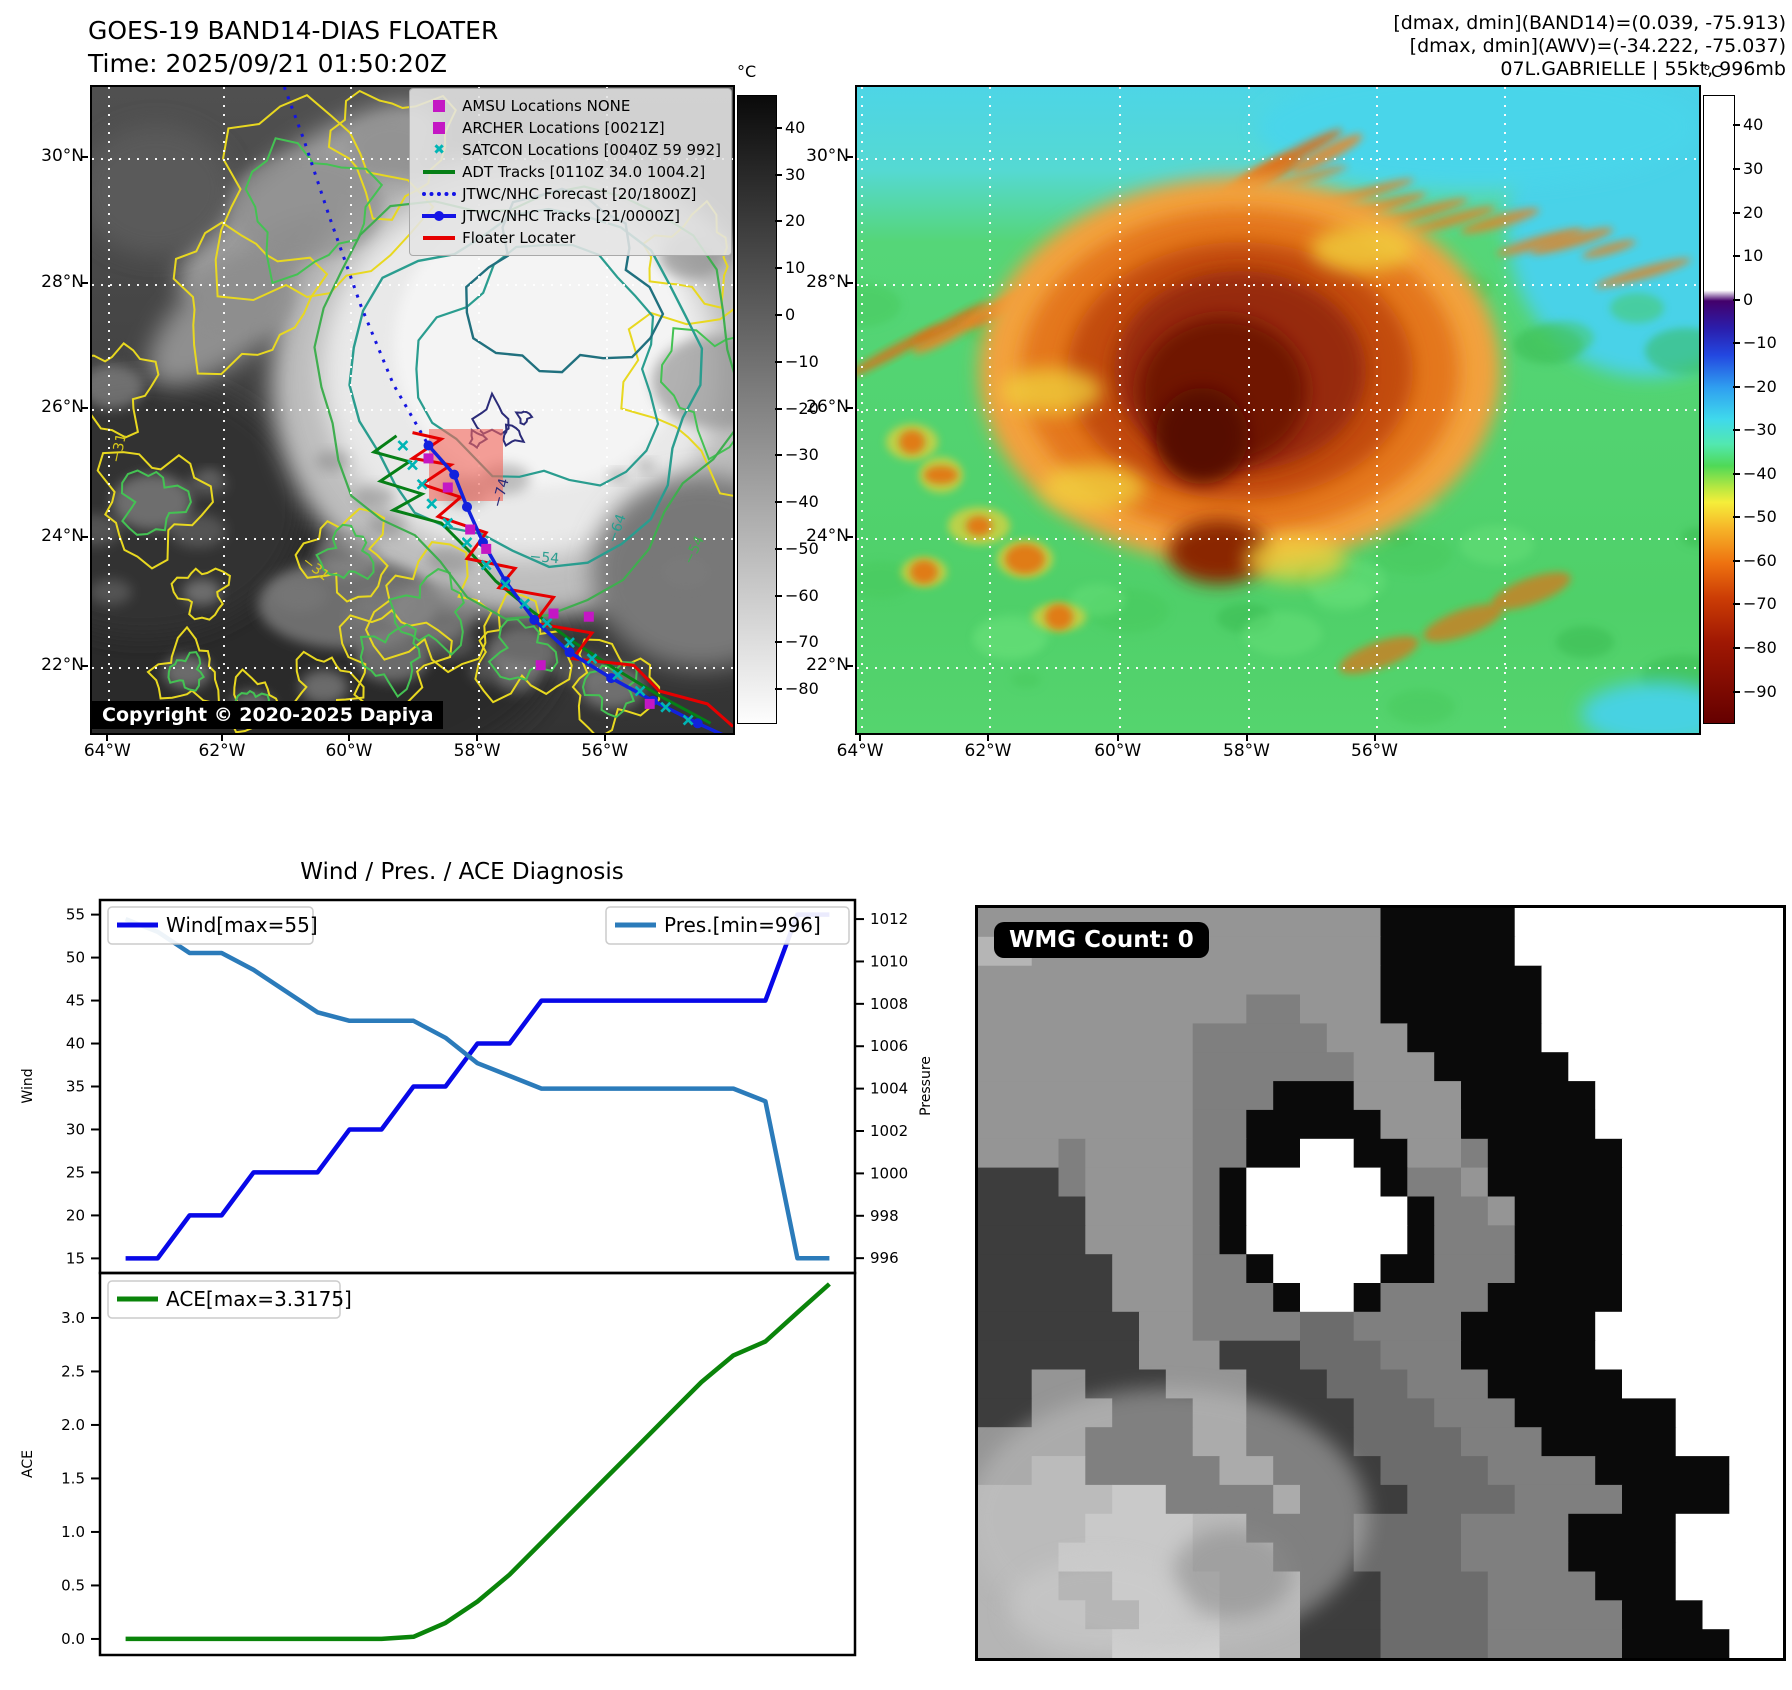 Image resolution: width=1792 pixels, height=1690 pixels. I want to click on awv-colorbar-tick-label: 10, so click(1753, 256).